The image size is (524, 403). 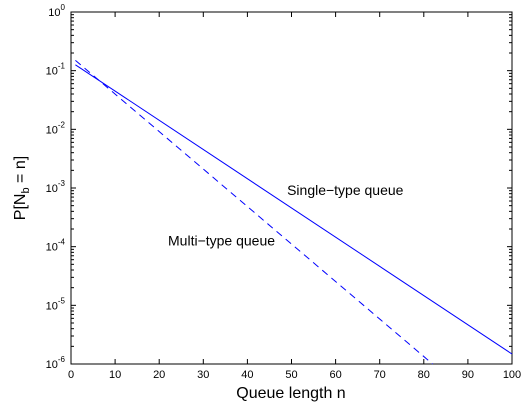 What do you see at coordinates (221, 240) in the screenshot?
I see `annotation-label: Multi−type queue` at bounding box center [221, 240].